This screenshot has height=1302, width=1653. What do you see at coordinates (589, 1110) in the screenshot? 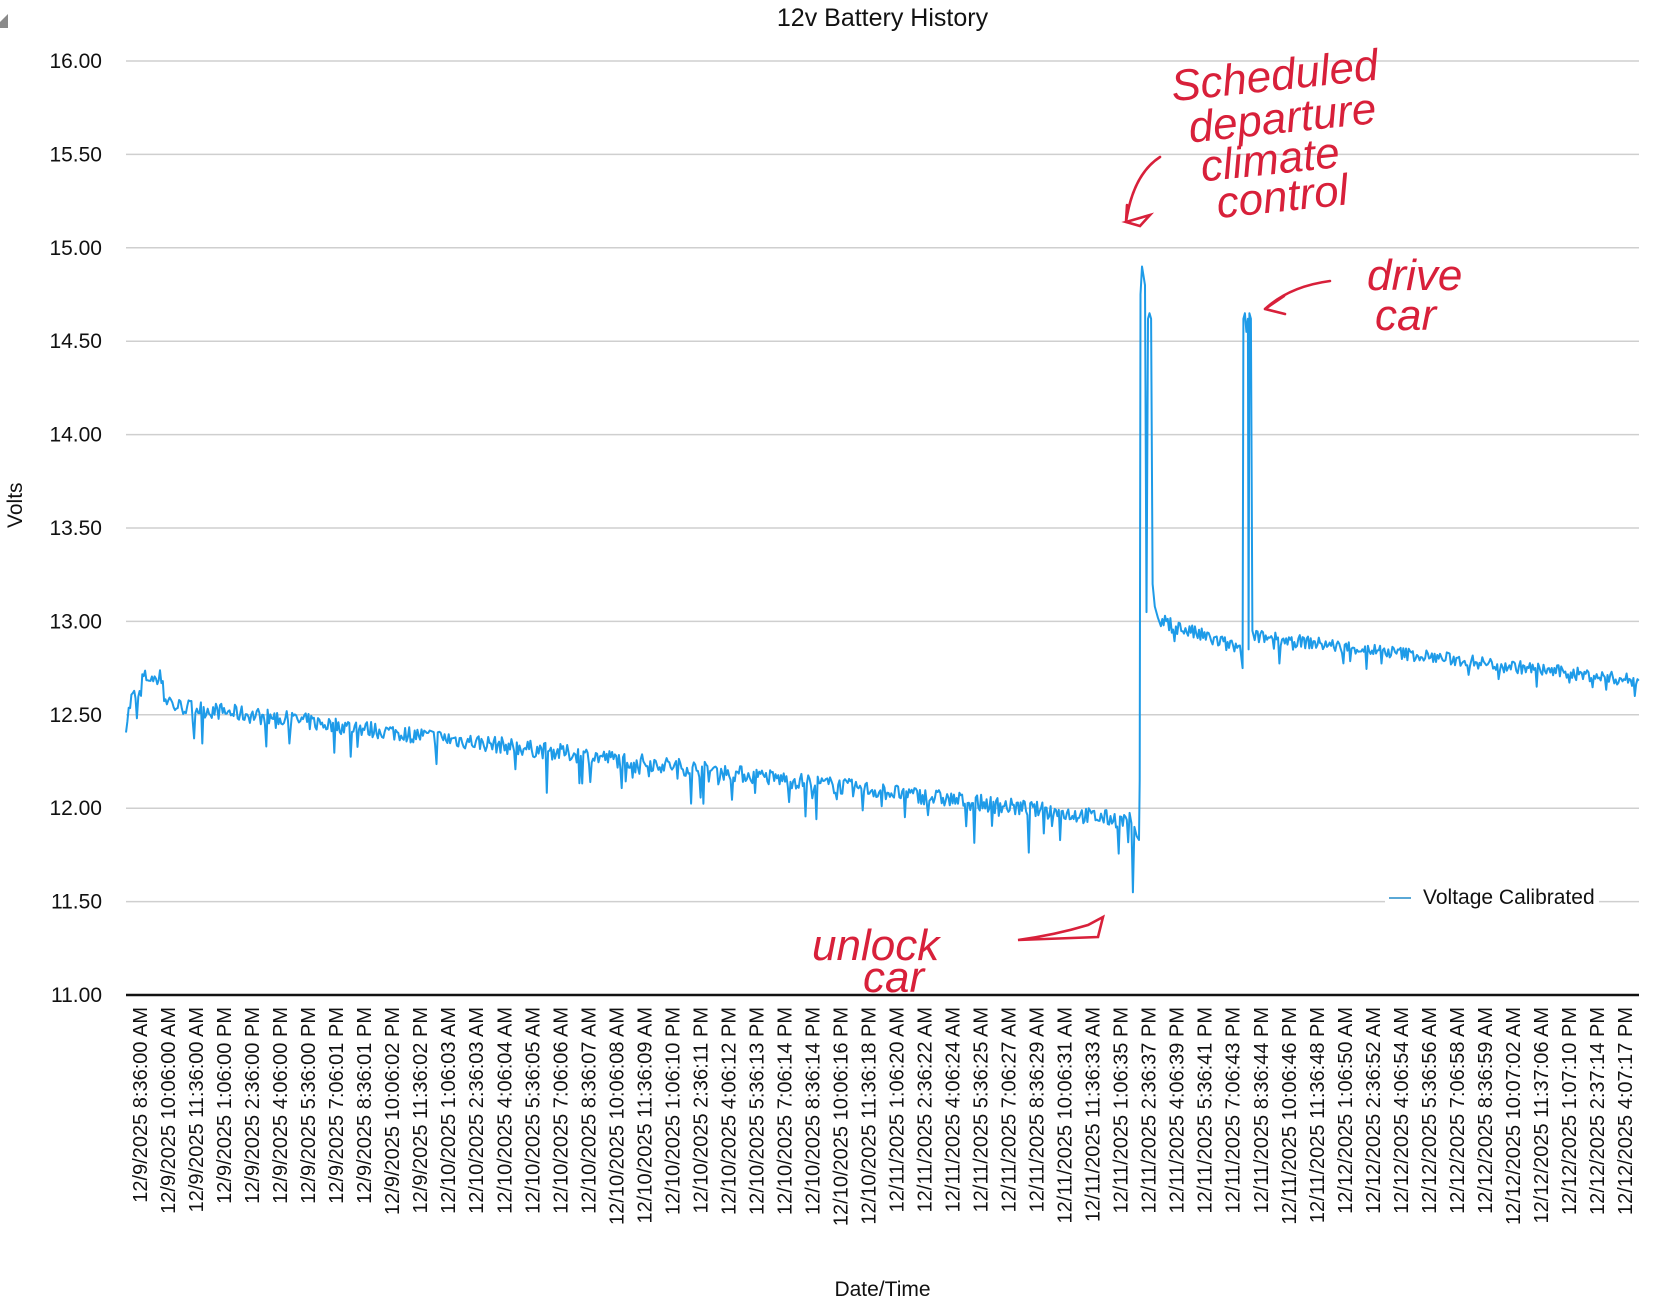
I see `x-tick-label: 12/10/2025 8:36:07 AM` at bounding box center [589, 1110].